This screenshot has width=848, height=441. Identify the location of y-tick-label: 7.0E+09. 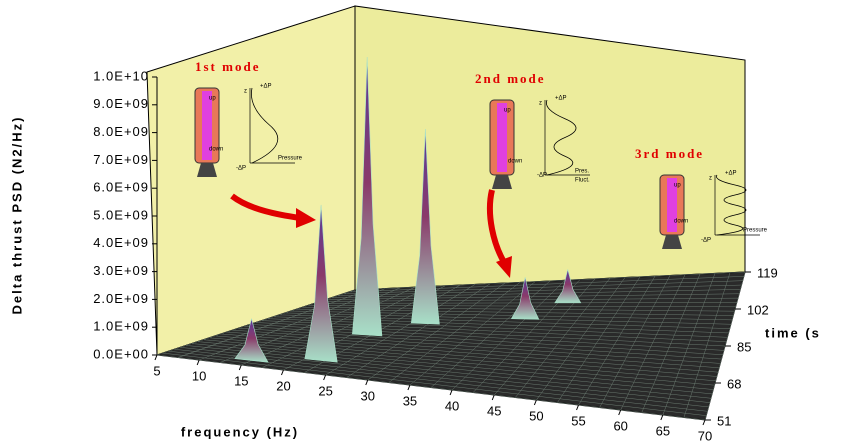
(121, 159).